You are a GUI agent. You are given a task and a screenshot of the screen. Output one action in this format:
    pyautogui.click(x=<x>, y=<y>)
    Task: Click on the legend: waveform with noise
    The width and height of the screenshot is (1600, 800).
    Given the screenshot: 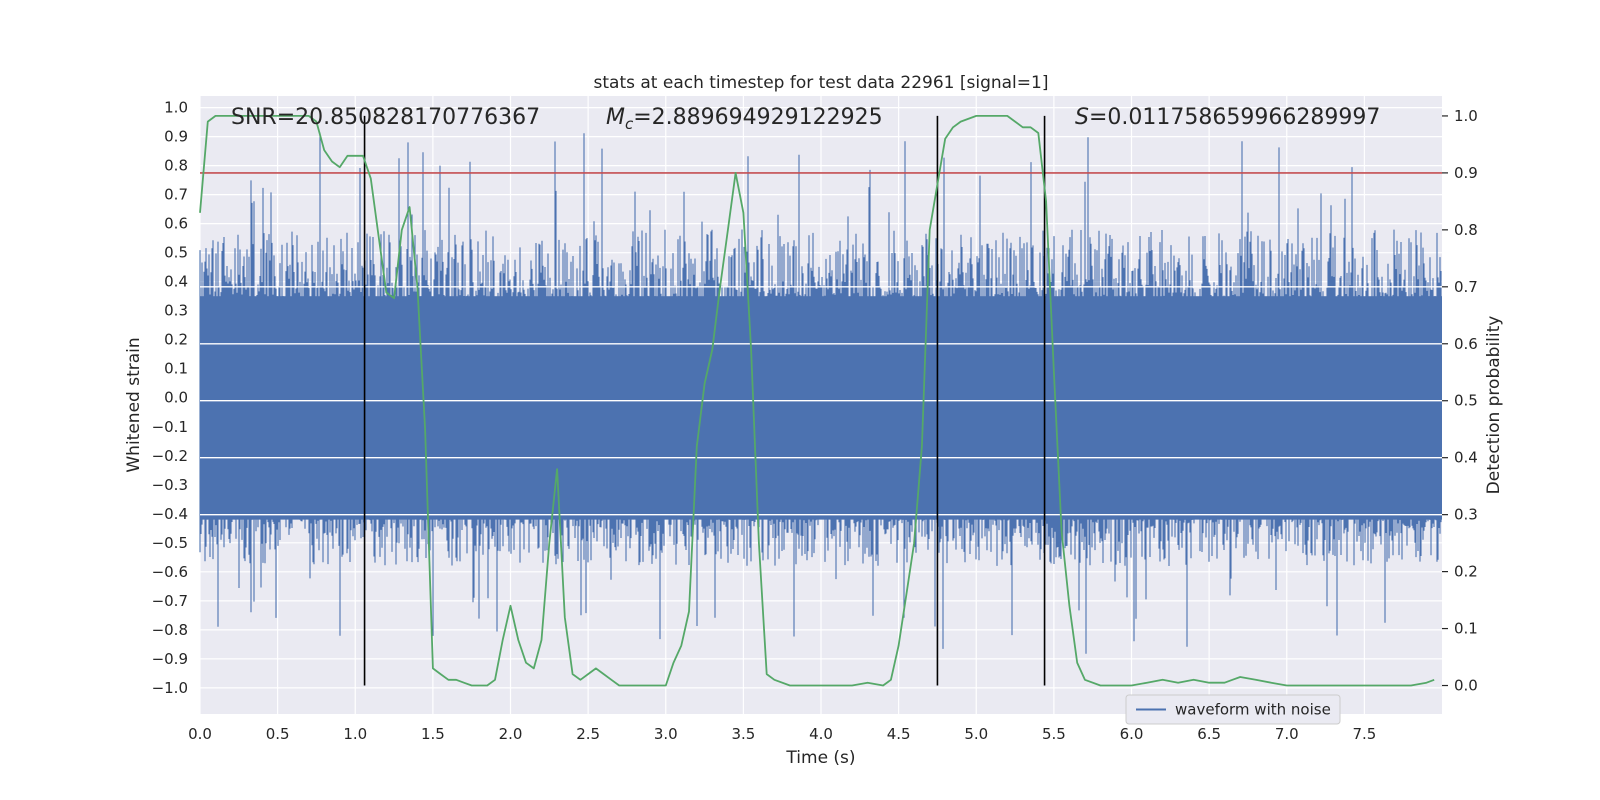 What is the action you would take?
    pyautogui.click(x=1233, y=709)
    